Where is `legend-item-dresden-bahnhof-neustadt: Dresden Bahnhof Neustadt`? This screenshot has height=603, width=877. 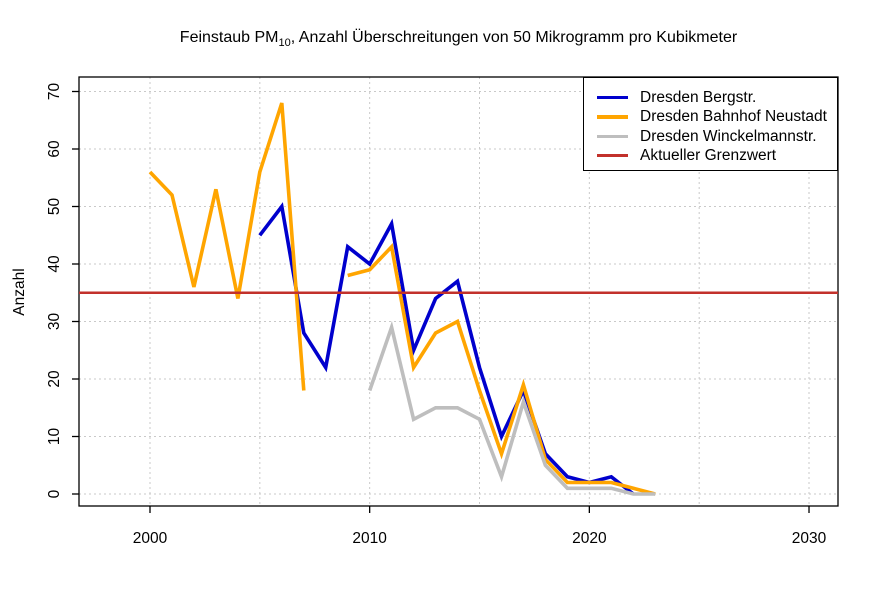 legend-item-dresden-bahnhof-neustadt: Dresden Bahnhof Neustadt is located at coordinates (712, 117).